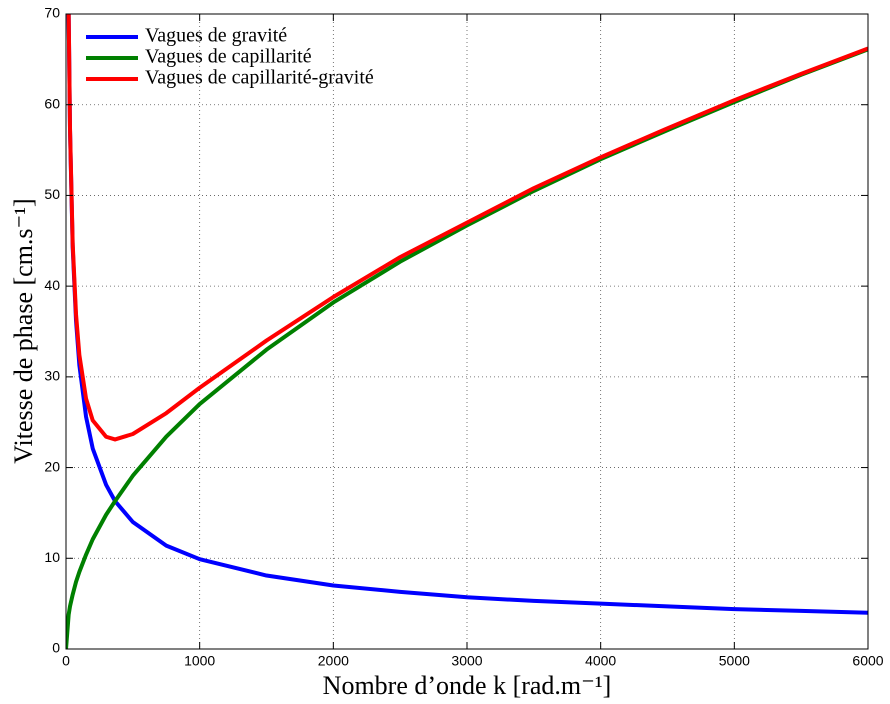 The width and height of the screenshot is (890, 704). I want to click on x-tick-label: 2000, so click(333, 661).